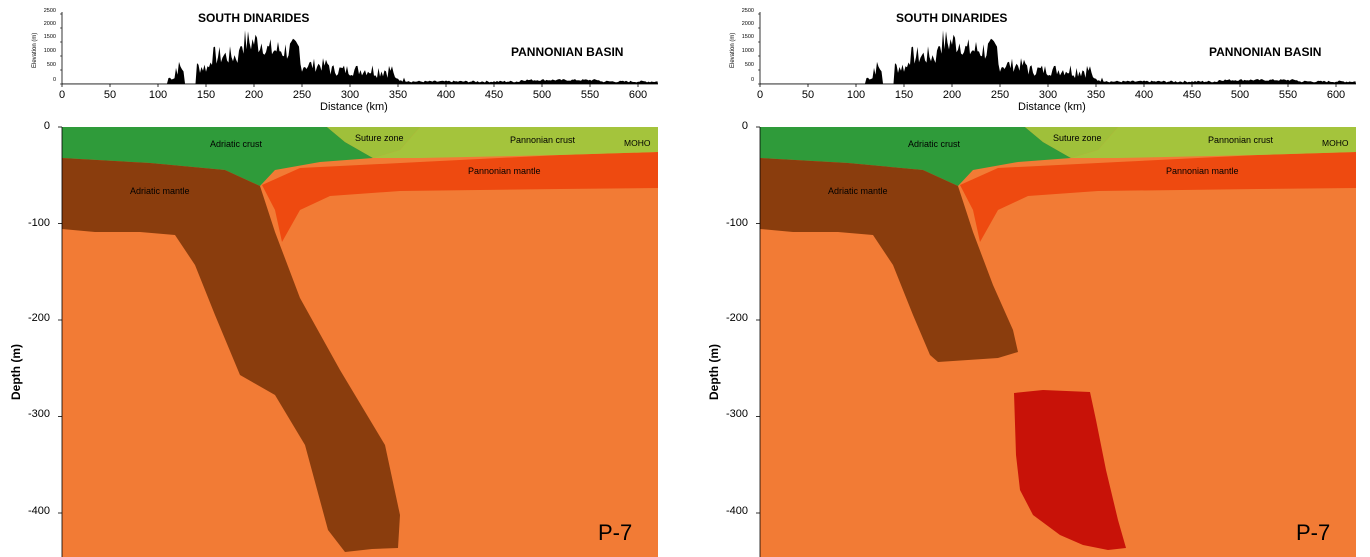  I want to click on adriatic-mantle-slab, so click(889, 260).